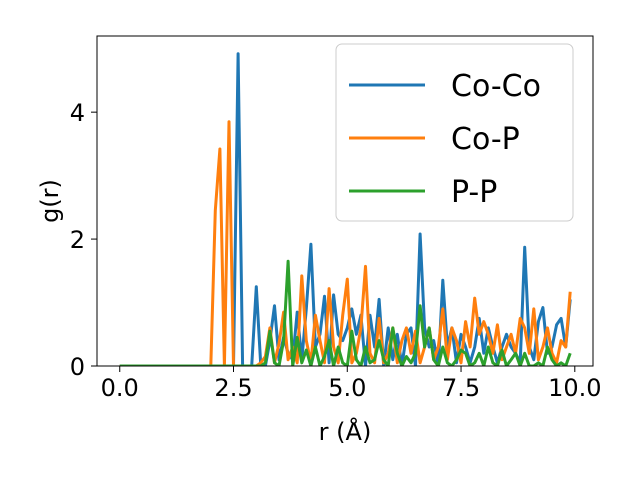  Describe the element at coordinates (233, 388) in the screenshot. I see `x-tick-label: 2.5` at that location.